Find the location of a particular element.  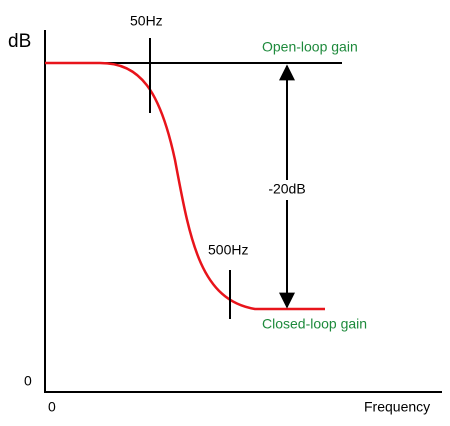

marker-label: 500Hz is located at coordinates (228, 250).